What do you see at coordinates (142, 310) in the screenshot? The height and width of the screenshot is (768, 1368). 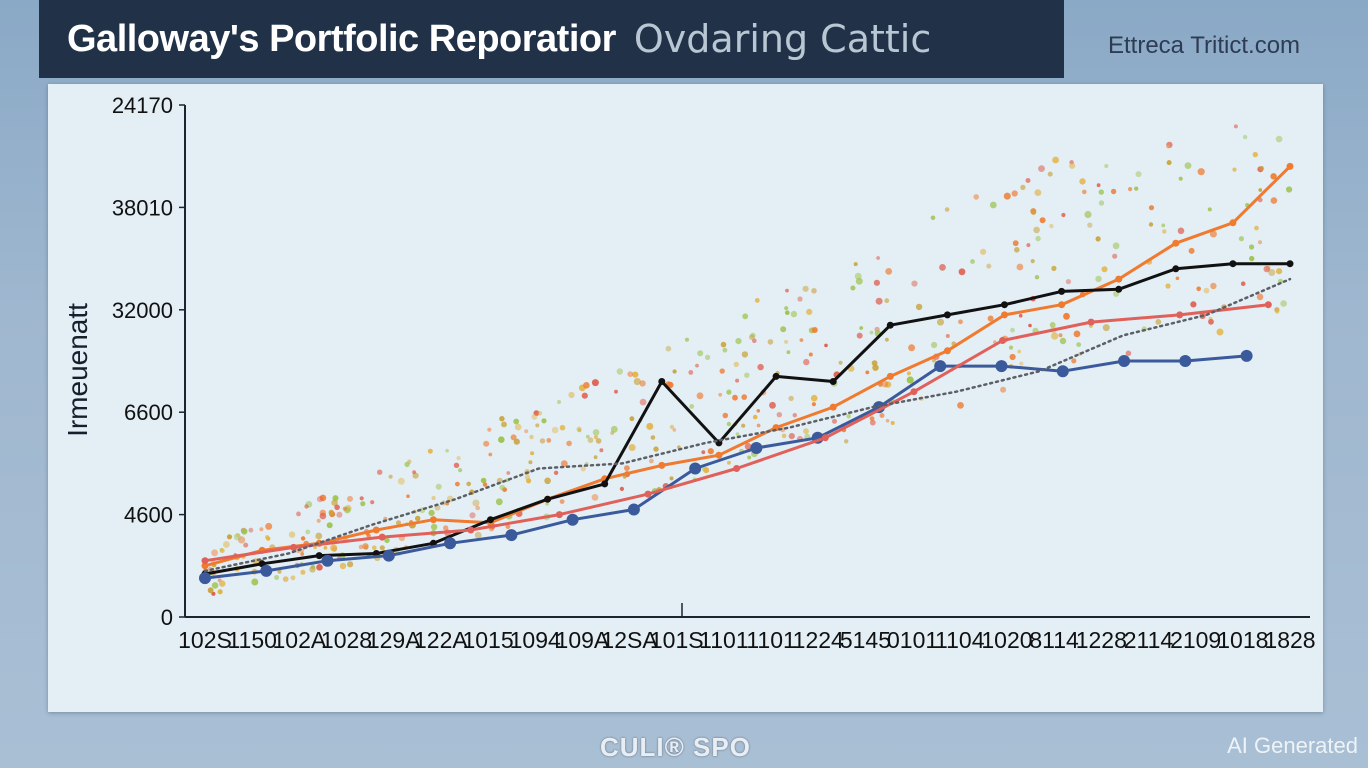 I see `y-tick-label: 32000` at bounding box center [142, 310].